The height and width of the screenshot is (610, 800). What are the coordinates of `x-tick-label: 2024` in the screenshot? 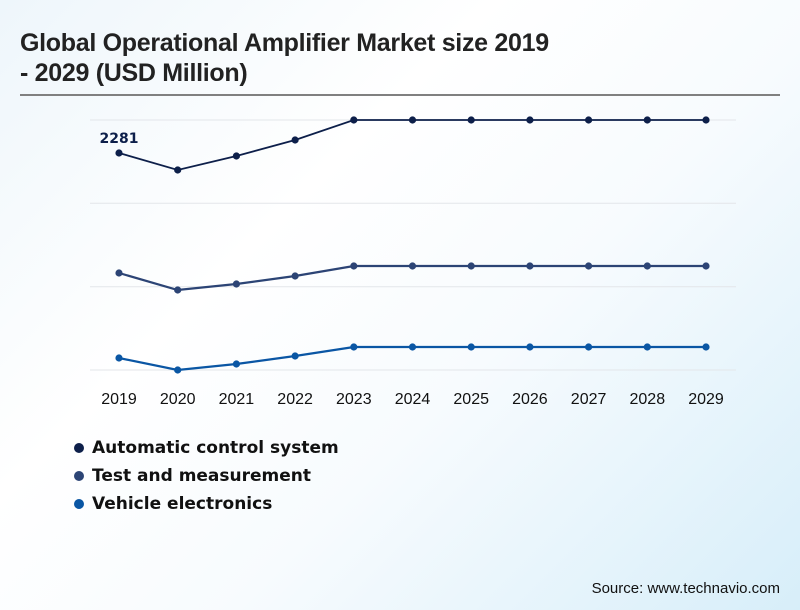 It's located at (413, 399).